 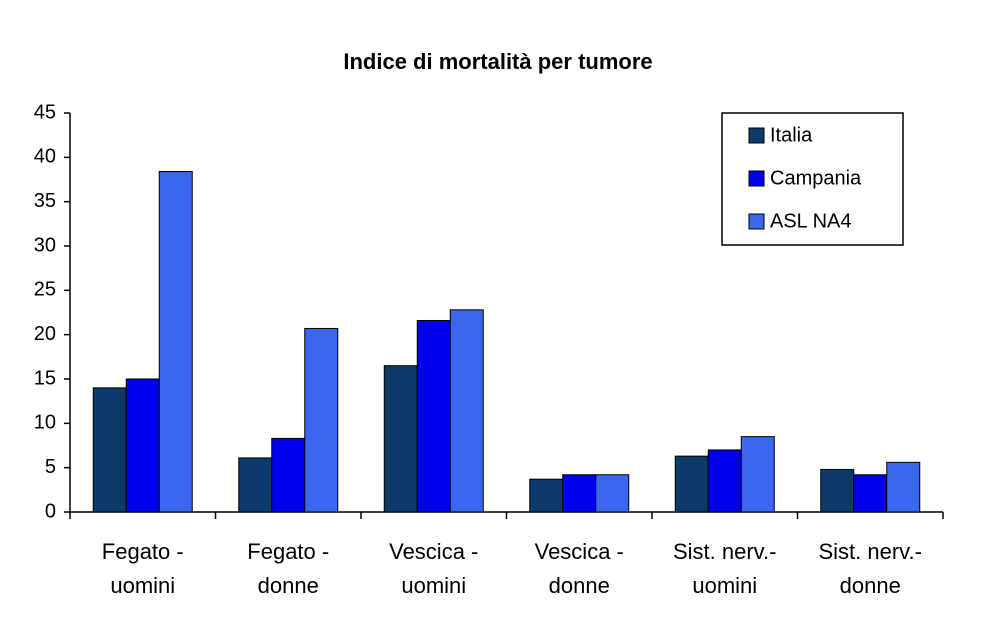 I want to click on x-tick-label: Vescica - uomini, so click(x=434, y=568).